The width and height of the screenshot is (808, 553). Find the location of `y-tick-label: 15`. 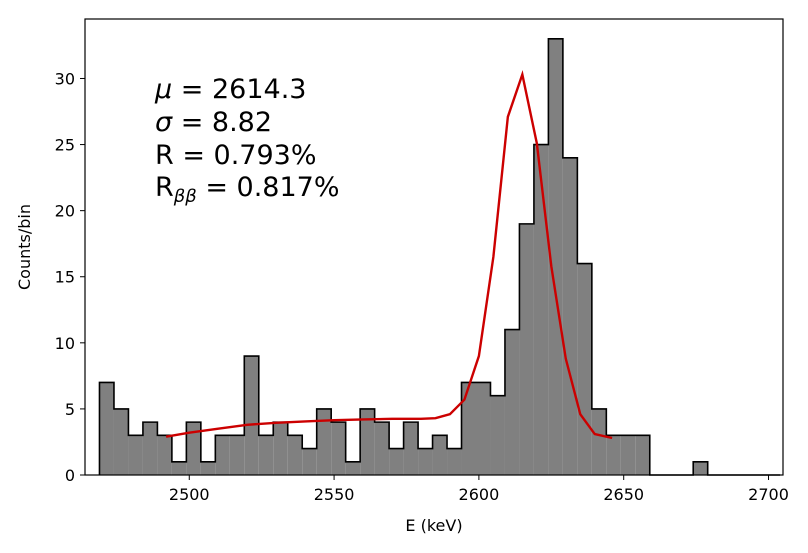

y-tick-label: 15 is located at coordinates (65, 277).